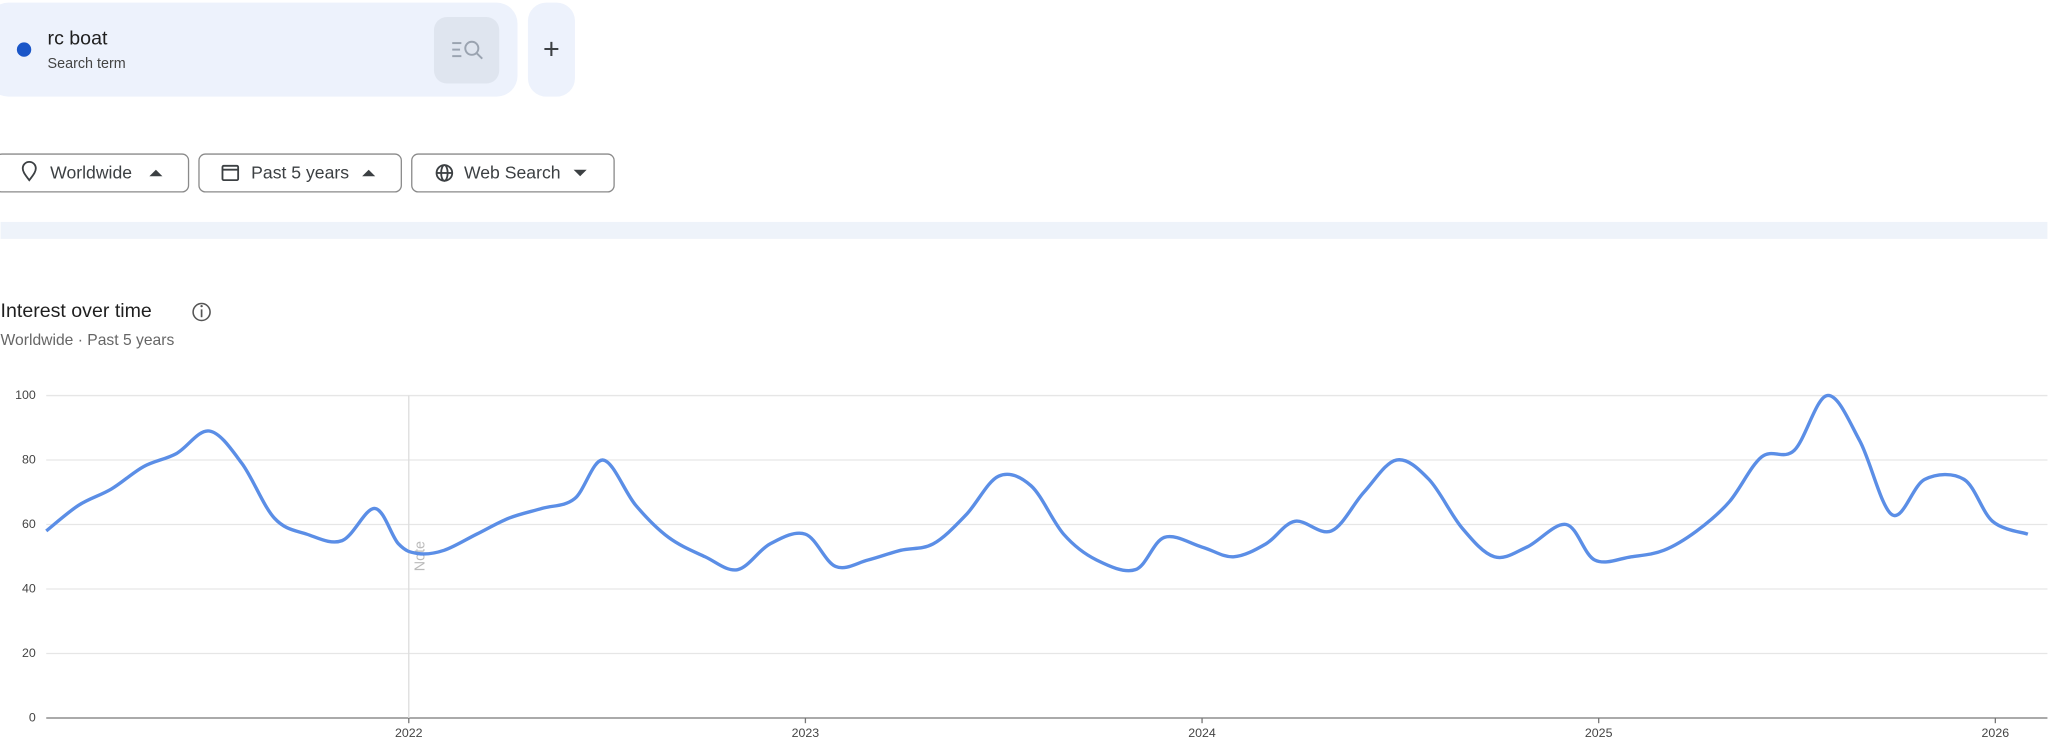  Describe the element at coordinates (230, 173) in the screenshot. I see `calendar-icon` at that location.